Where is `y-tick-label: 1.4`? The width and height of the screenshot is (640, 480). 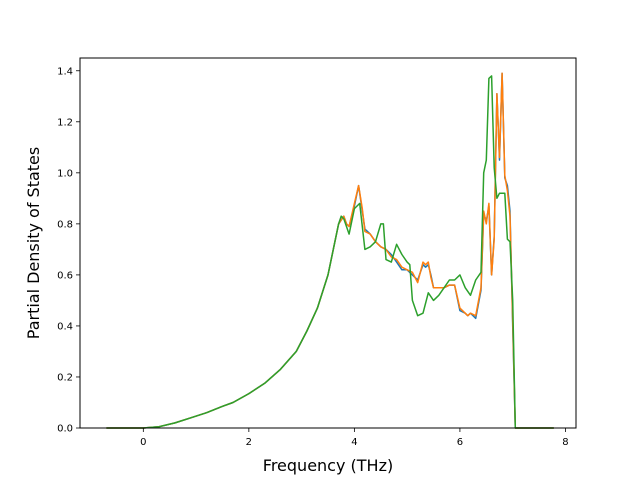 y-tick-label: 1.4 is located at coordinates (65, 71).